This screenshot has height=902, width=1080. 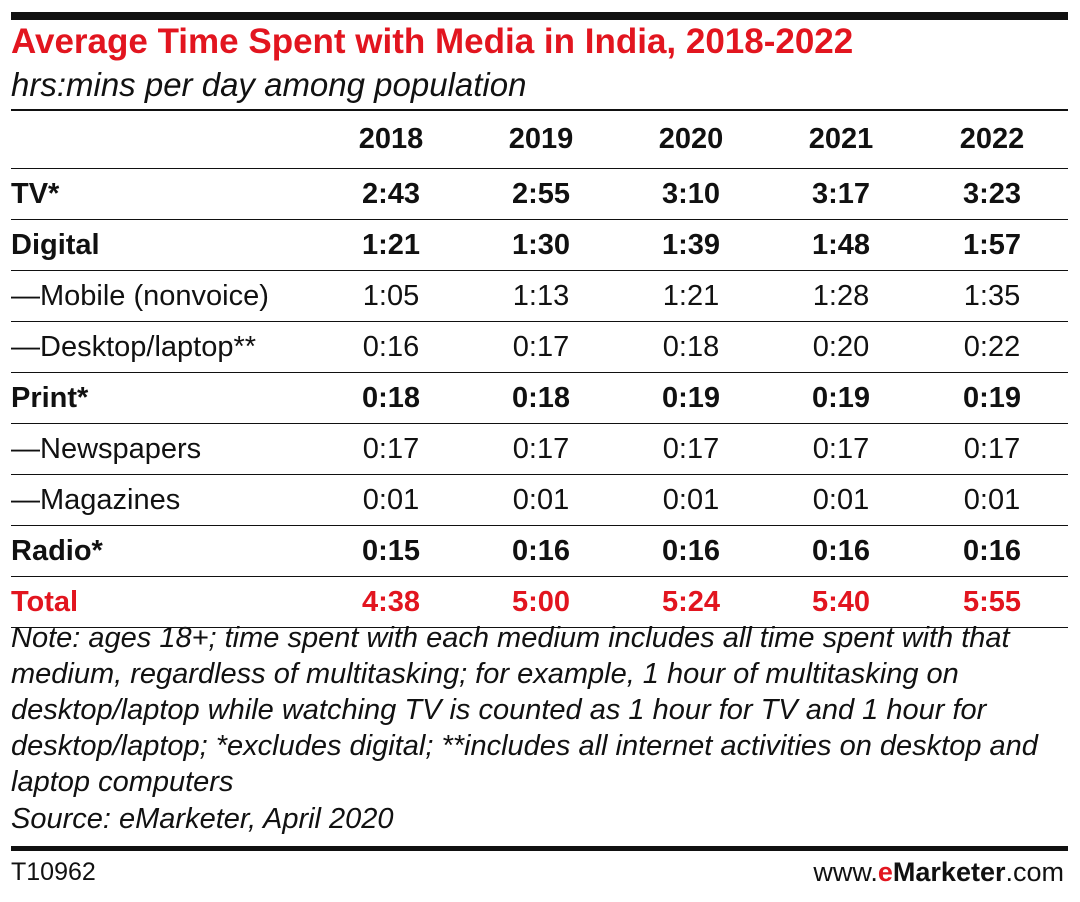 I want to click on row-label: —Mobile (nonvoice), so click(x=163, y=296).